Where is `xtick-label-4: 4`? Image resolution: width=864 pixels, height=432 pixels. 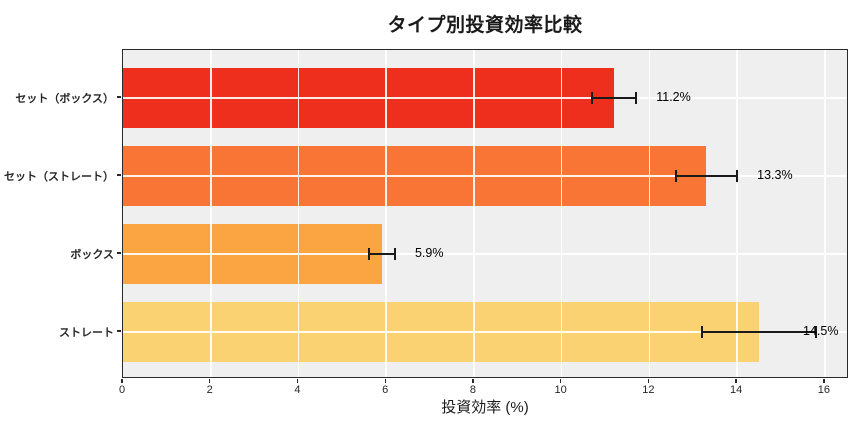 xtick-label-4: 4 is located at coordinates (297, 390).